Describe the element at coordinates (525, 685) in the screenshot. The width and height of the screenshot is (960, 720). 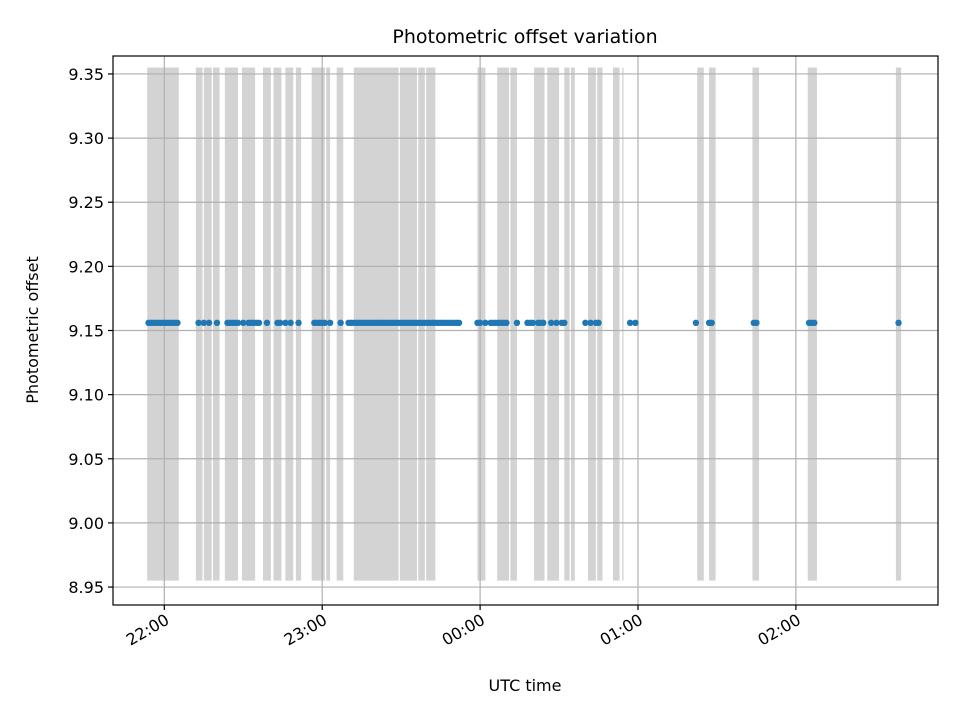
I see `x-axis-label: UTC time` at that location.